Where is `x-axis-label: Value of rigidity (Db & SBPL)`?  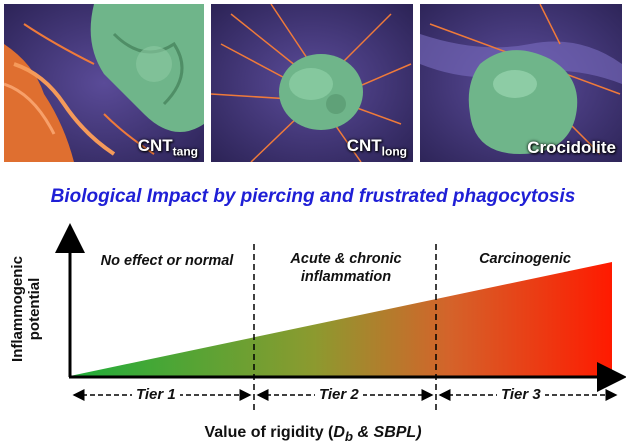
x-axis-label: Value of rigidity (Db & SBPL) is located at coordinates (313, 434).